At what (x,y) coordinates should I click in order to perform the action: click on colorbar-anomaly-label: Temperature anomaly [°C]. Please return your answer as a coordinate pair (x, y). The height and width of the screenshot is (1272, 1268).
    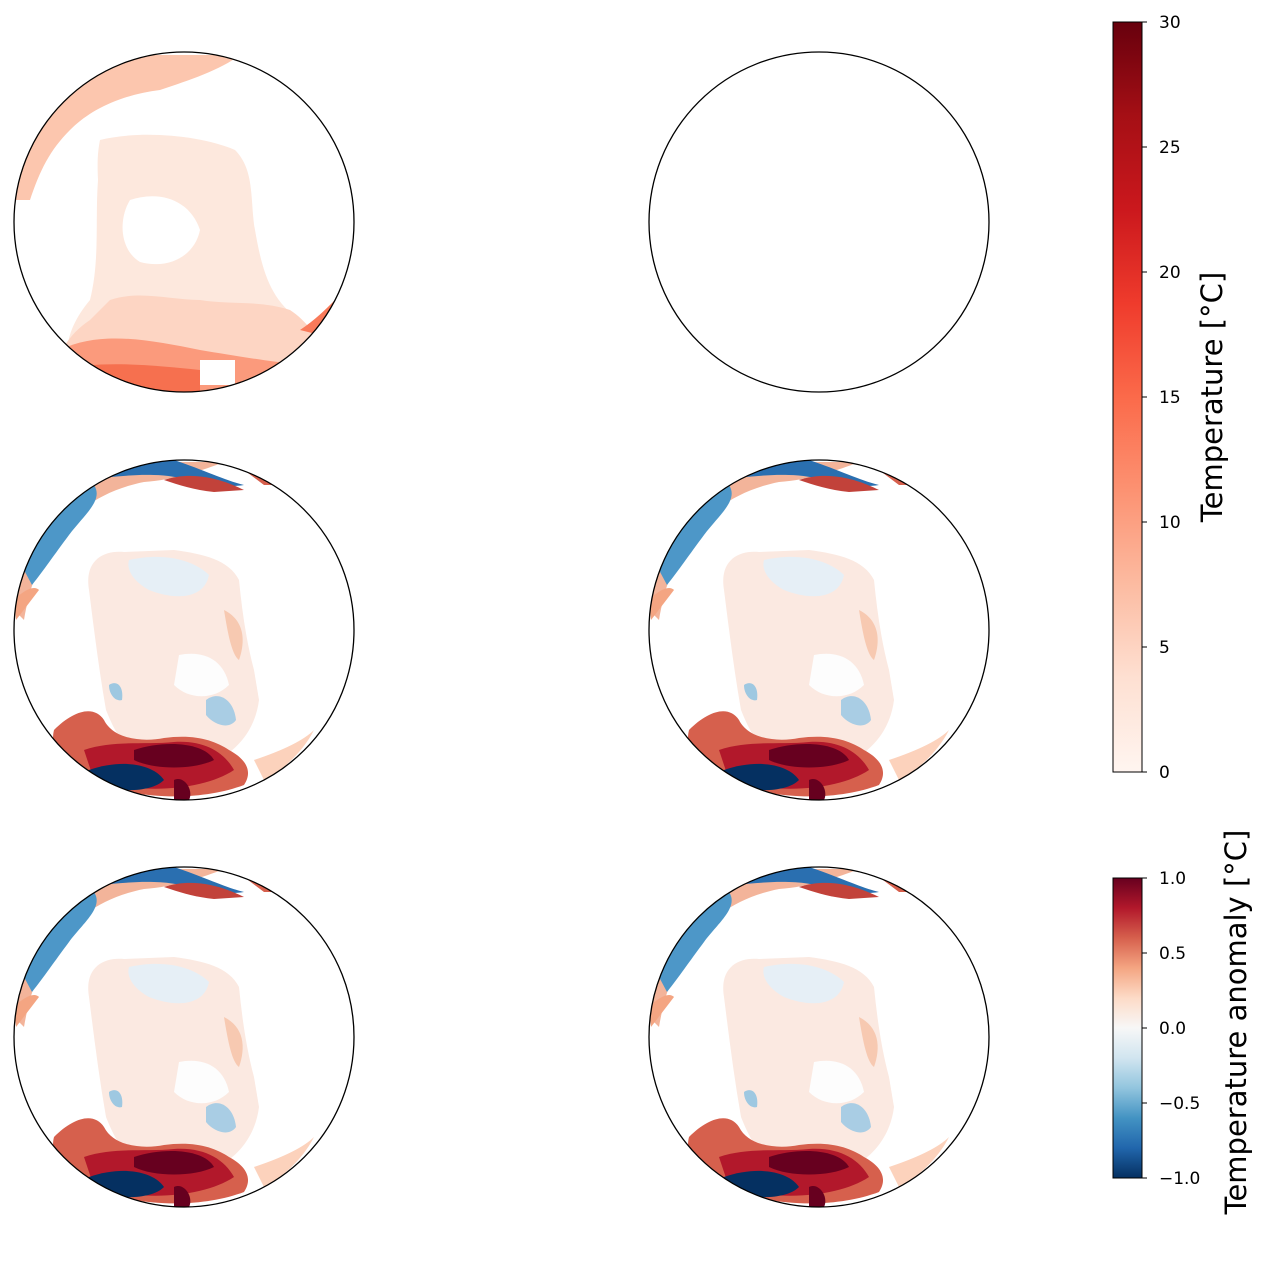
    Looking at the image, I should click on (1236, 1023).